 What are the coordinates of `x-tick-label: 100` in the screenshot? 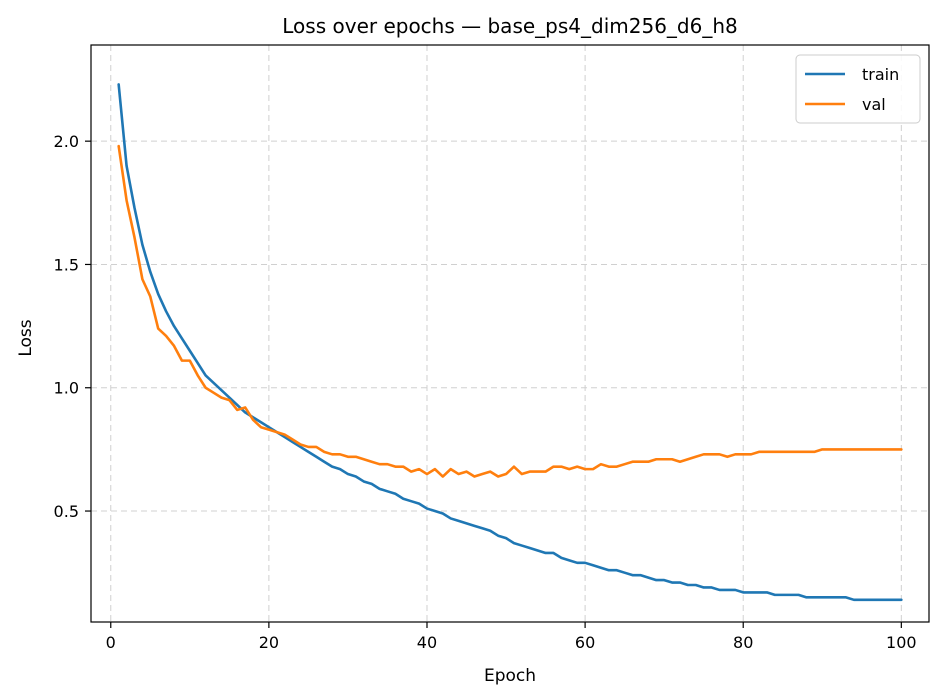 It's located at (901, 642).